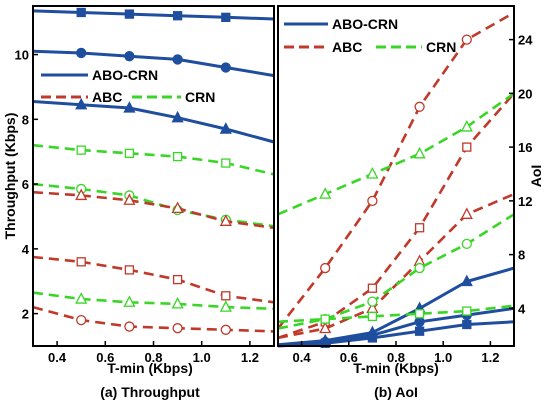 Image resolution: width=550 pixels, height=406 pixels. What do you see at coordinates (370, 35) in the screenshot?
I see `aoi-legend: ABO-CRN ABC CRN` at bounding box center [370, 35].